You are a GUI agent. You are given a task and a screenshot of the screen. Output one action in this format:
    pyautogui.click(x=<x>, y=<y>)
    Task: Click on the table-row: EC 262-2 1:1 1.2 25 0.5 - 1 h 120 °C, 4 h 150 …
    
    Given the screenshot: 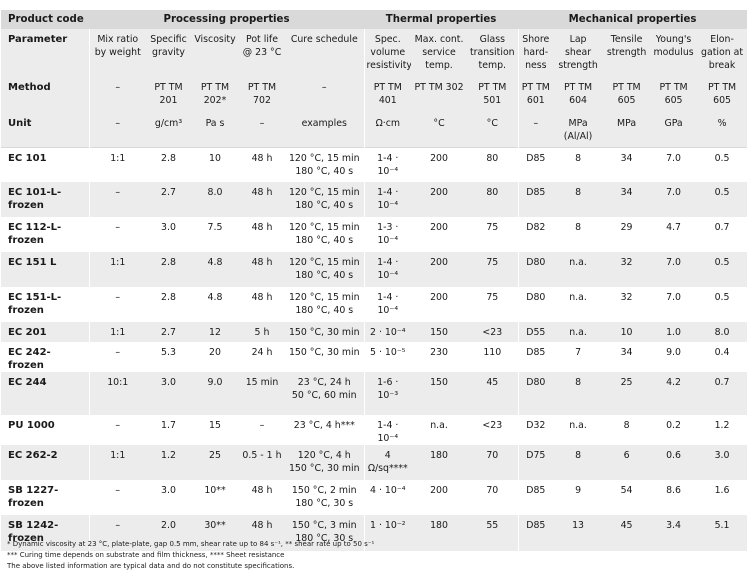 What is the action you would take?
    pyautogui.click(x=374, y=462)
    